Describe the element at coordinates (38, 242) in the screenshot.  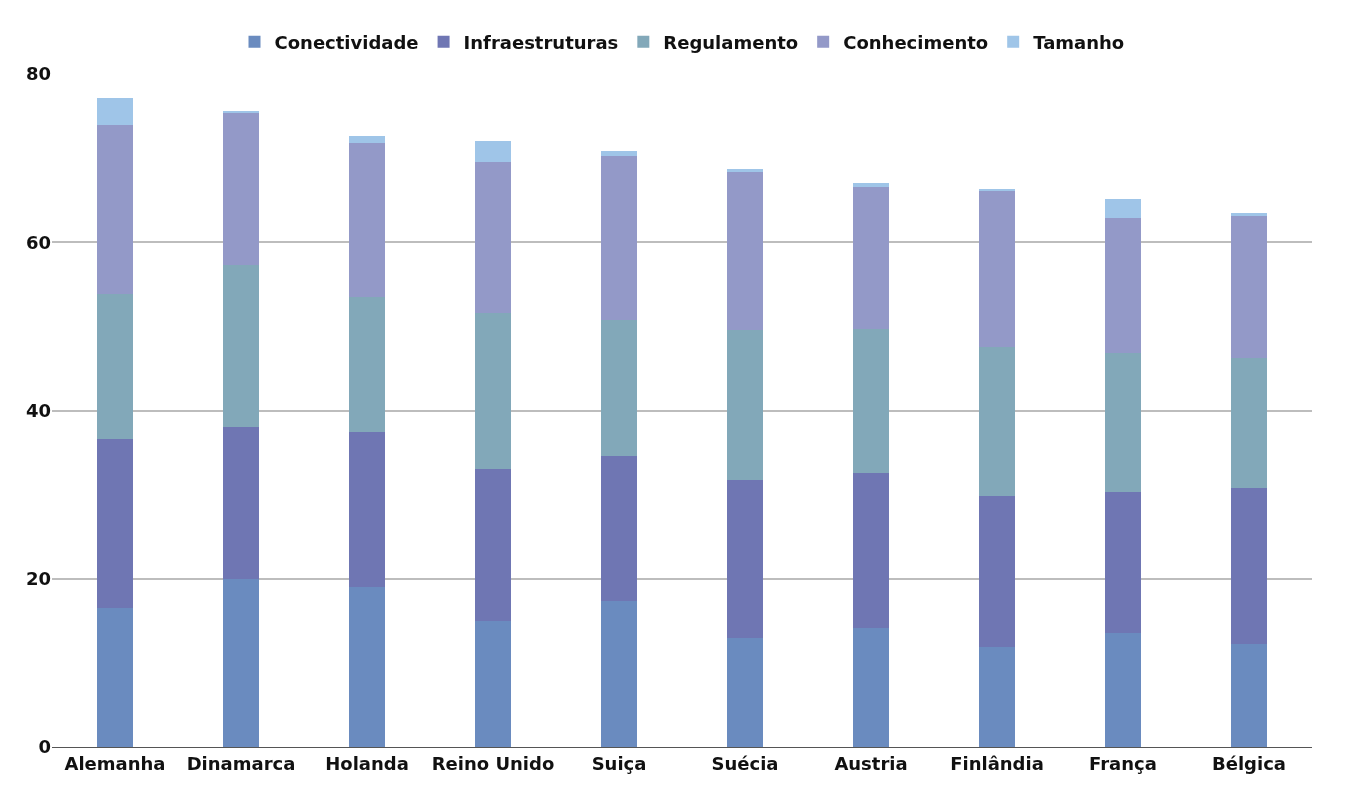
I see `y-tick-label: 60` at that location.